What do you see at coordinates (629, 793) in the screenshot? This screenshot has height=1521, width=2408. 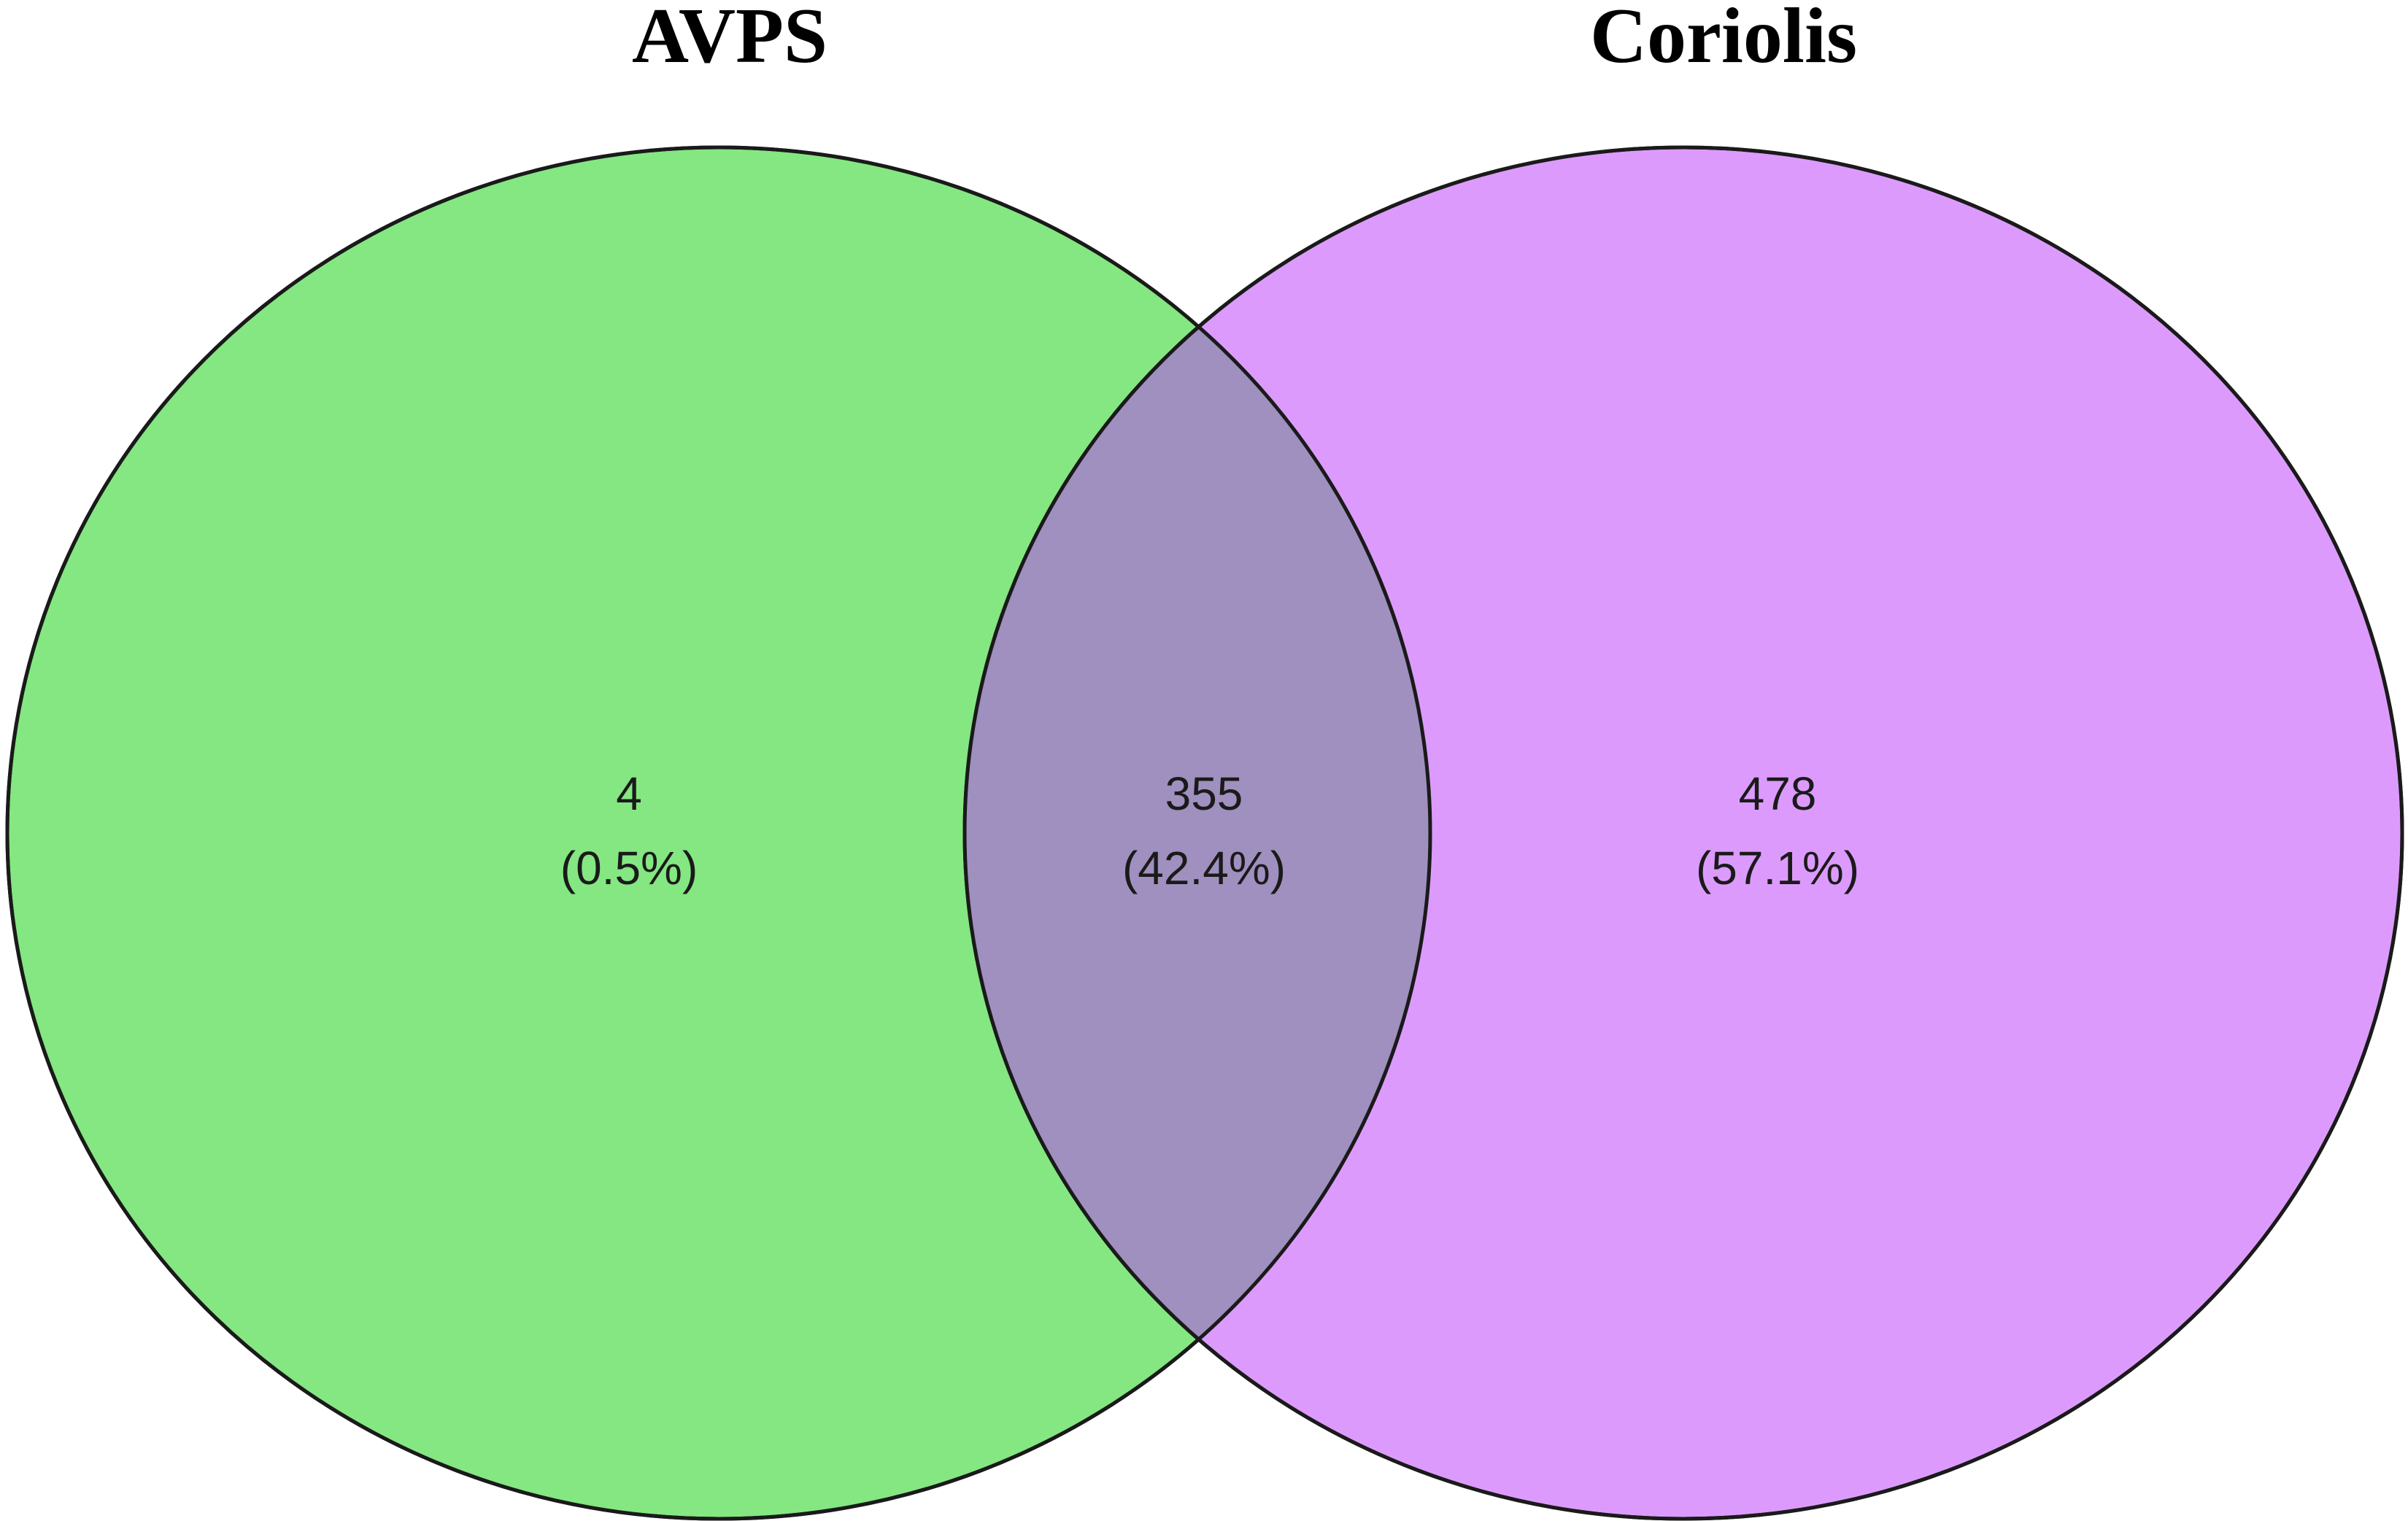 I see `region-avps-only-count: 4` at bounding box center [629, 793].